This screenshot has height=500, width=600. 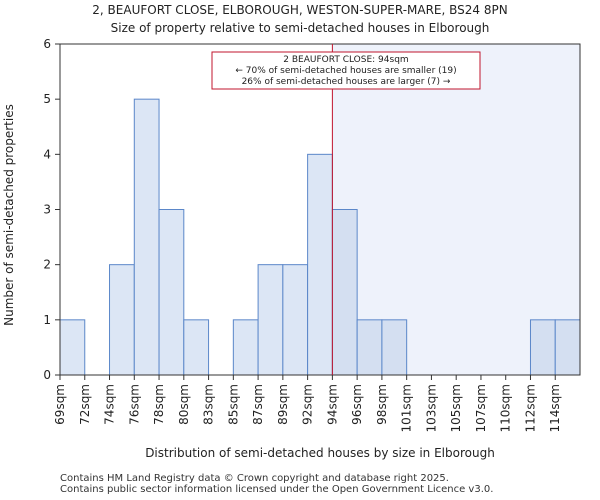 What do you see at coordinates (60, 404) in the screenshot?
I see `x-tick-label-69sqm: 69sqm` at bounding box center [60, 404].